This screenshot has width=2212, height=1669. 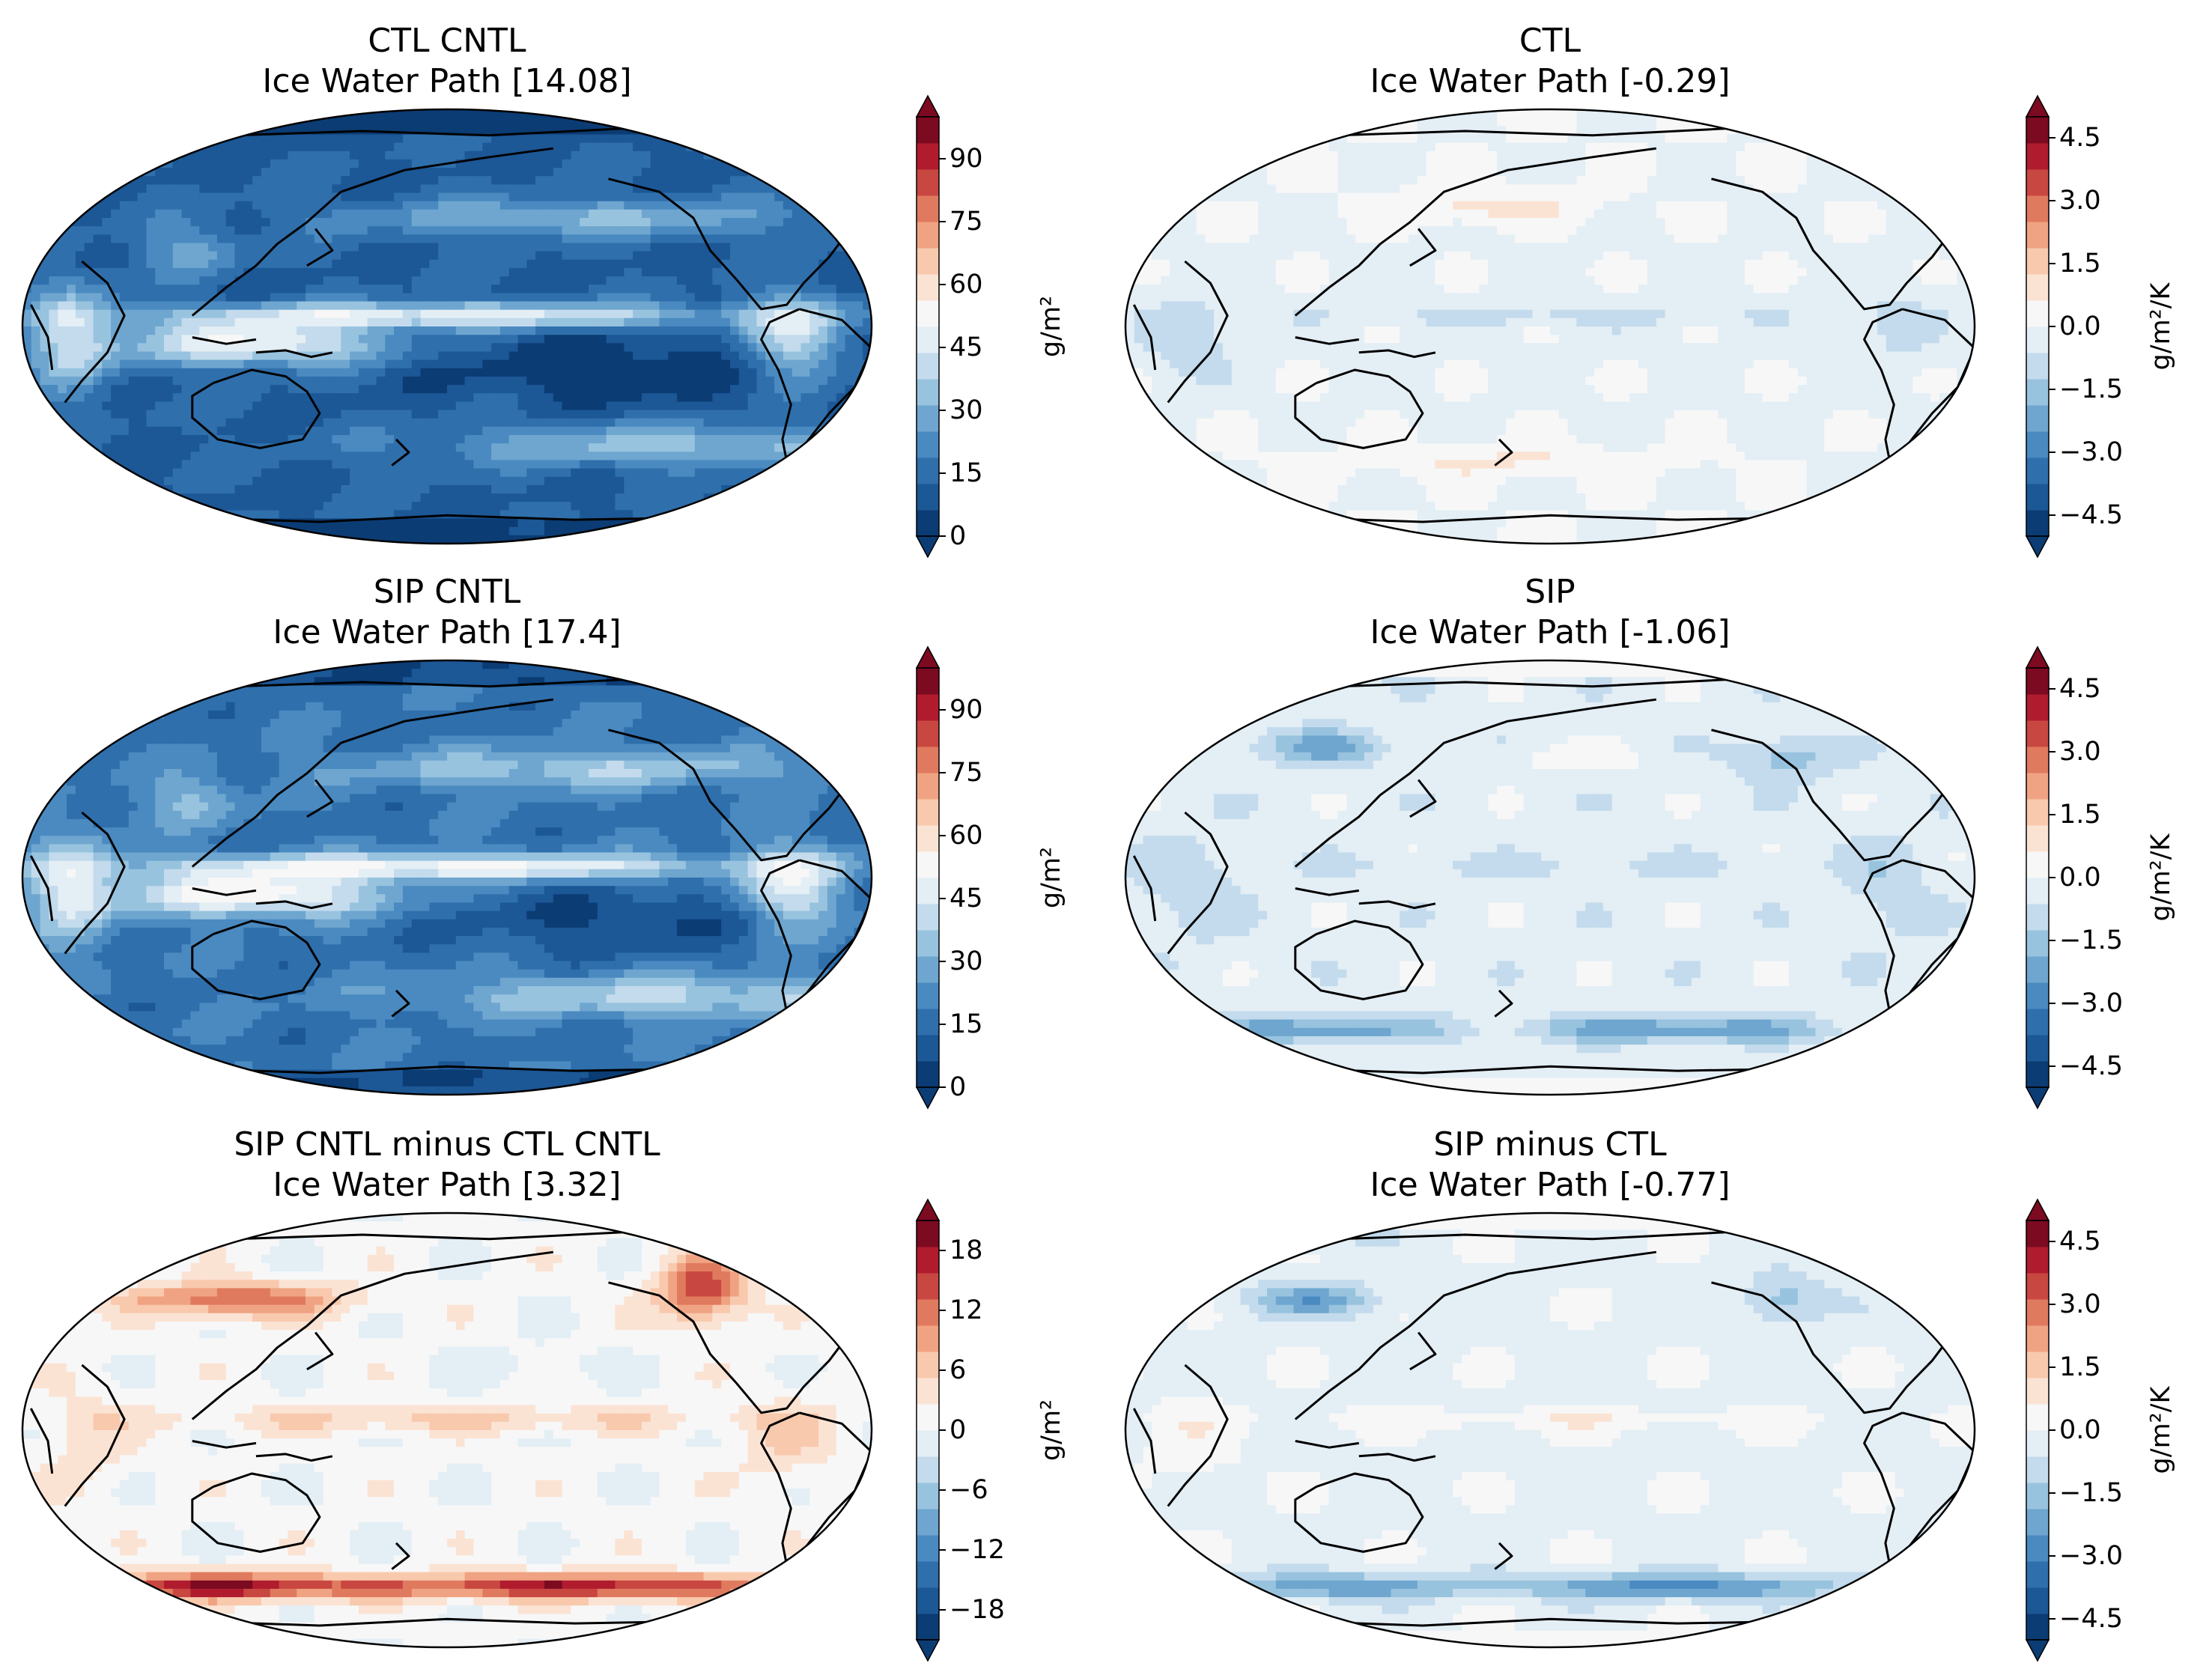 I want to click on map-sip-cntl, so click(x=447, y=877).